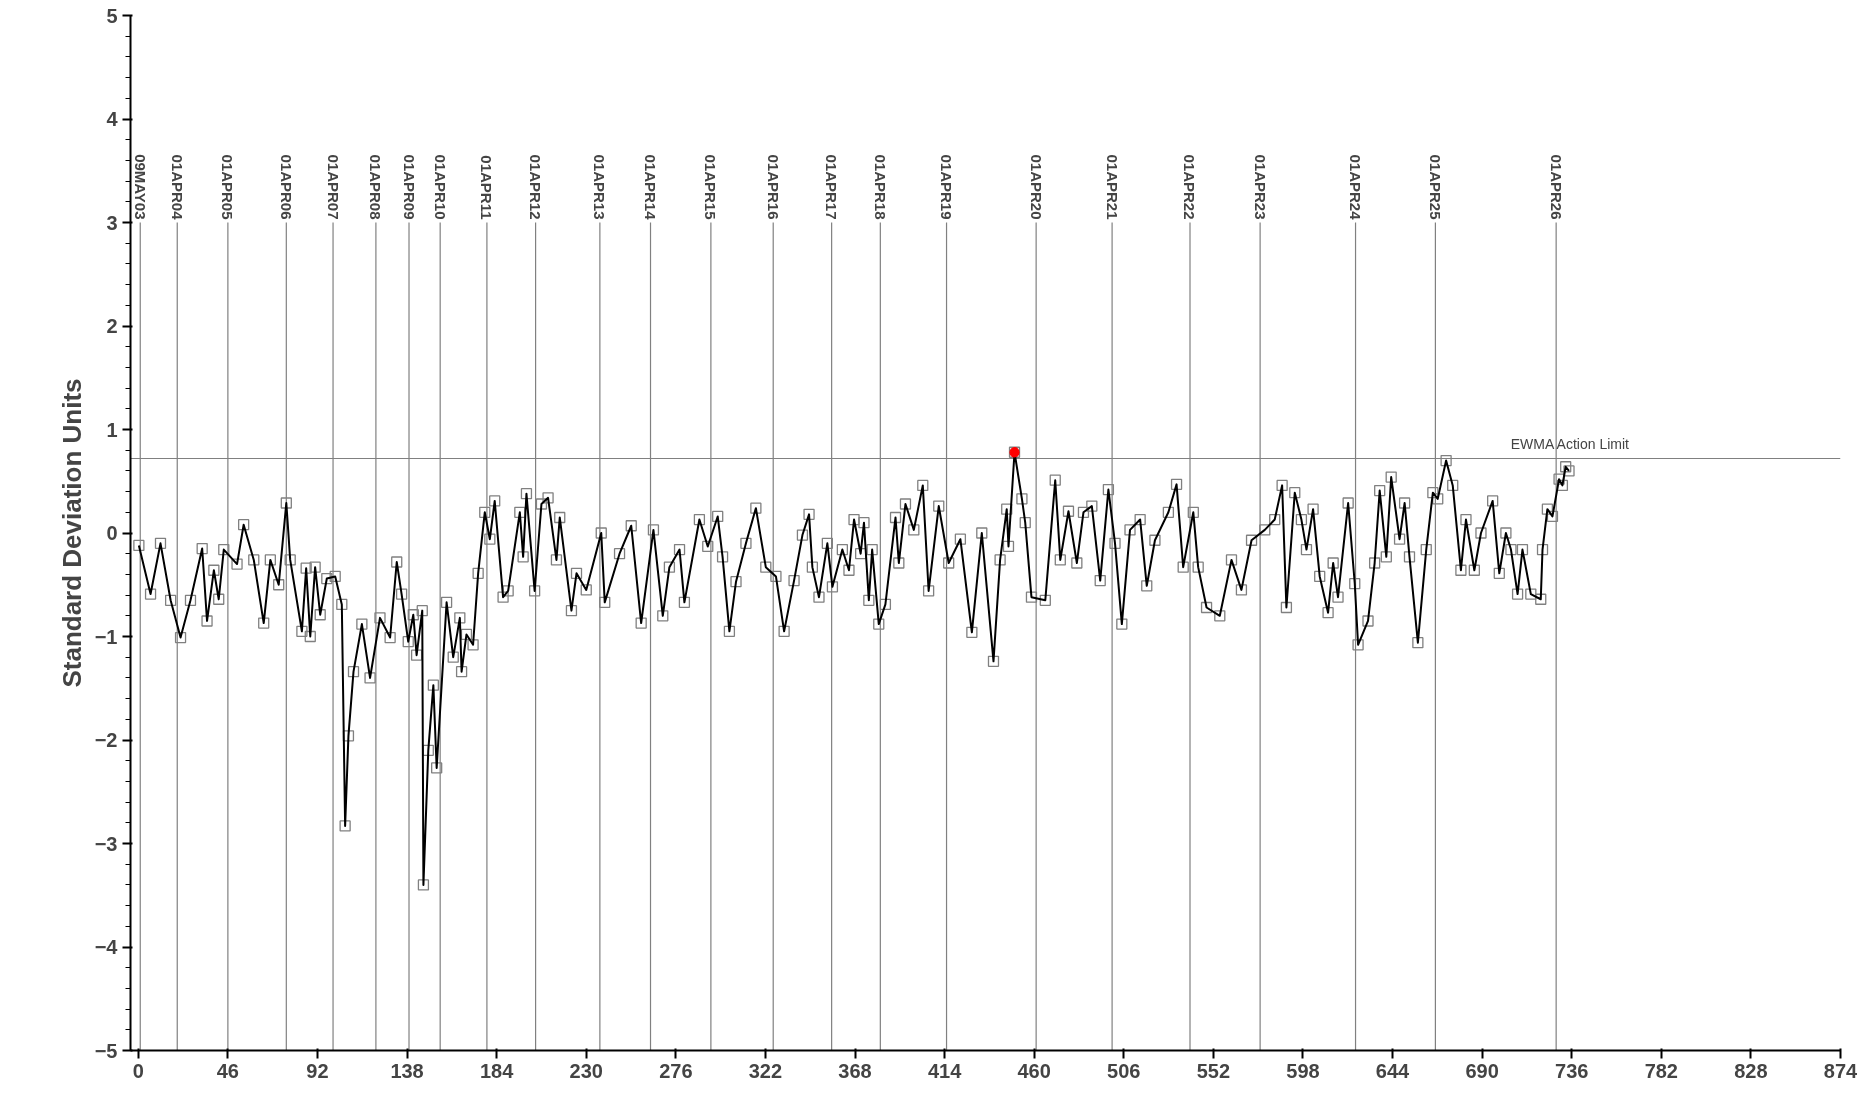 Image resolution: width=1875 pixels, height=1102 pixels. Describe the element at coordinates (1556, 187) in the screenshot. I see `ref-line-label: 01APR26` at that location.